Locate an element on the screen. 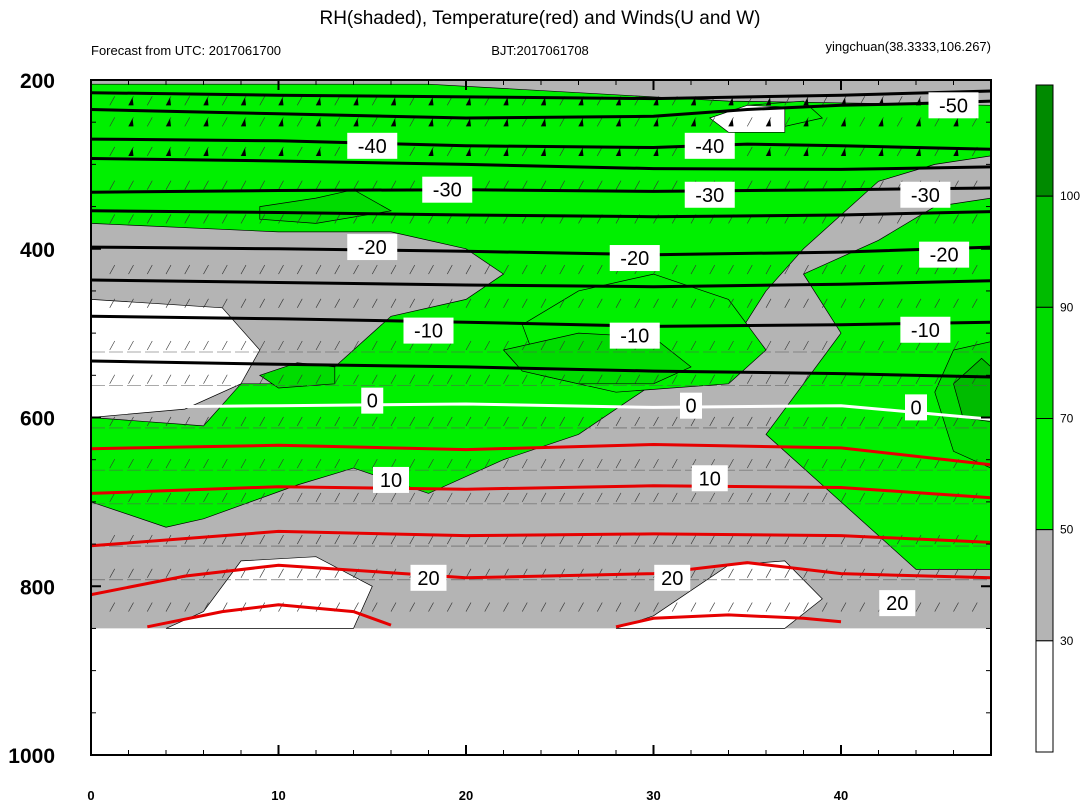  y-tick-label: 800 is located at coordinates (37, 587).